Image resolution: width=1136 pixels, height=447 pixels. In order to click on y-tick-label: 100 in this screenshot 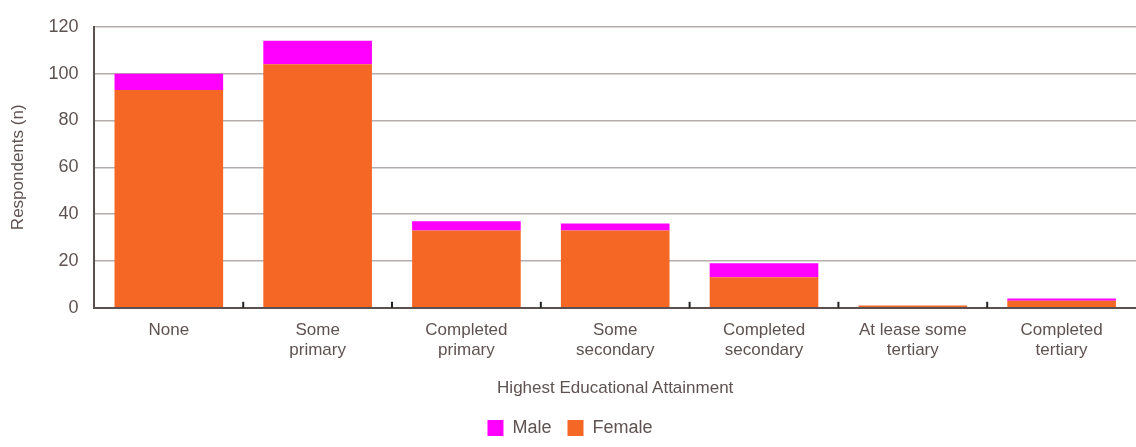, I will do `click(63, 72)`.